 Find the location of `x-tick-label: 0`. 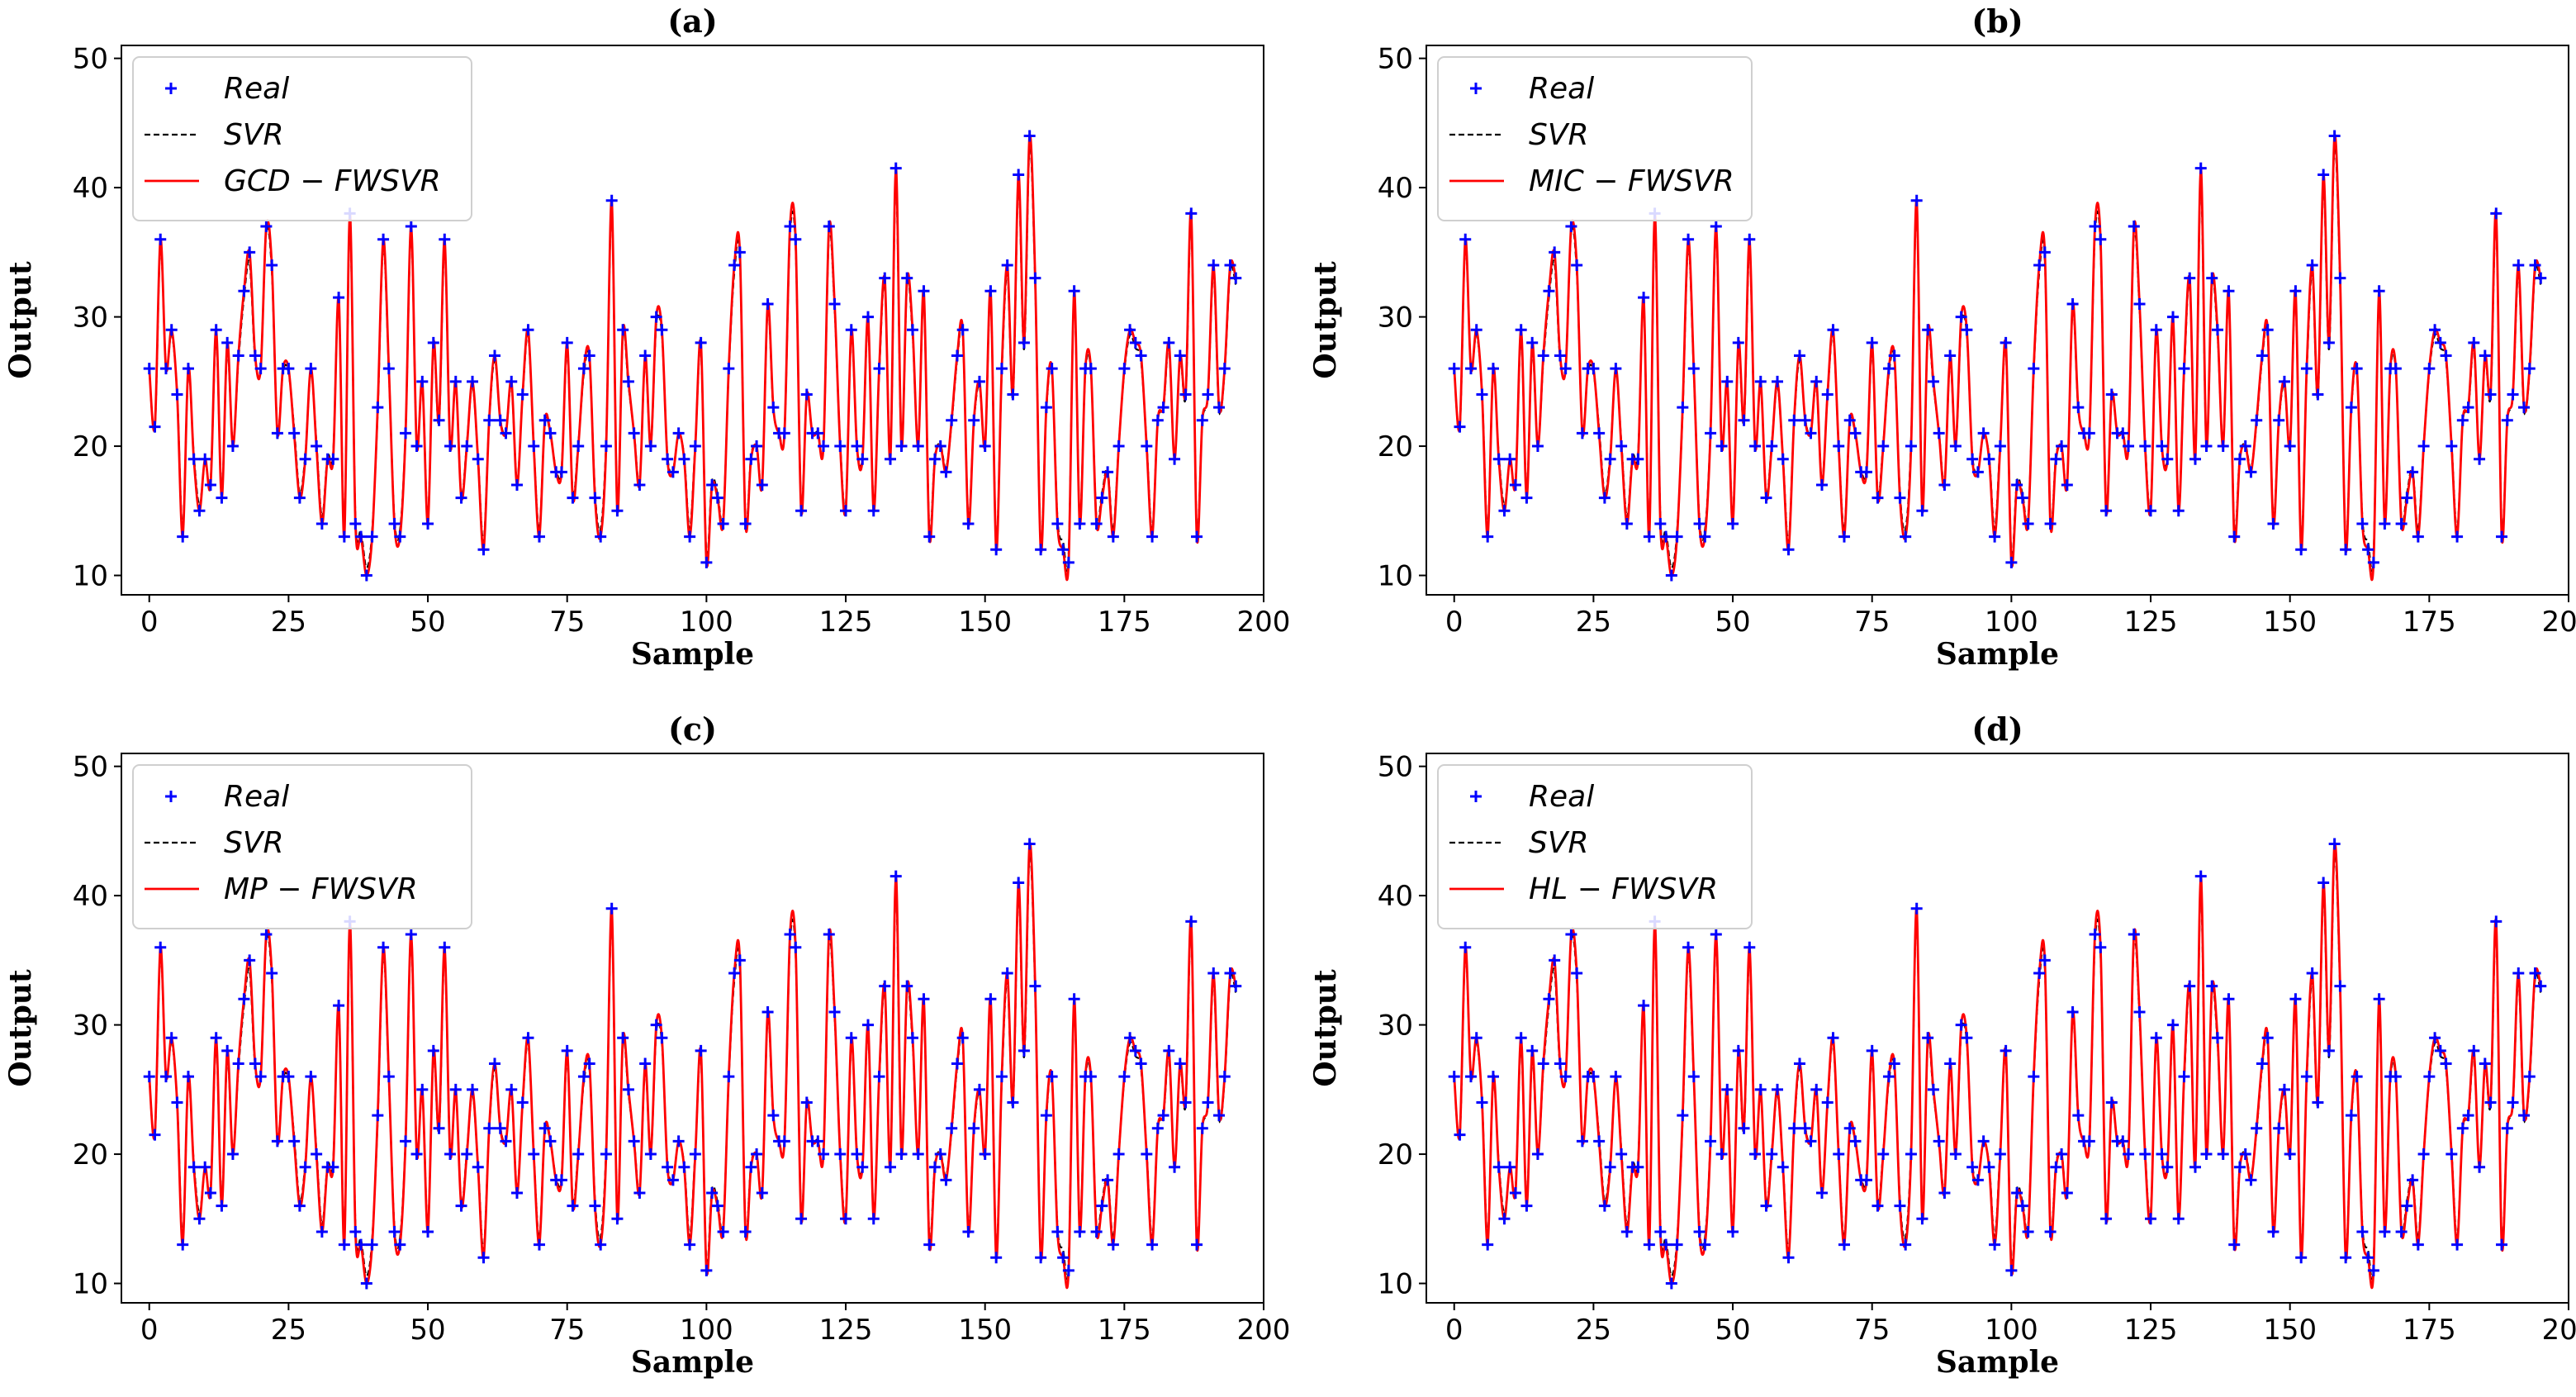

x-tick-label: 0 is located at coordinates (1454, 622).